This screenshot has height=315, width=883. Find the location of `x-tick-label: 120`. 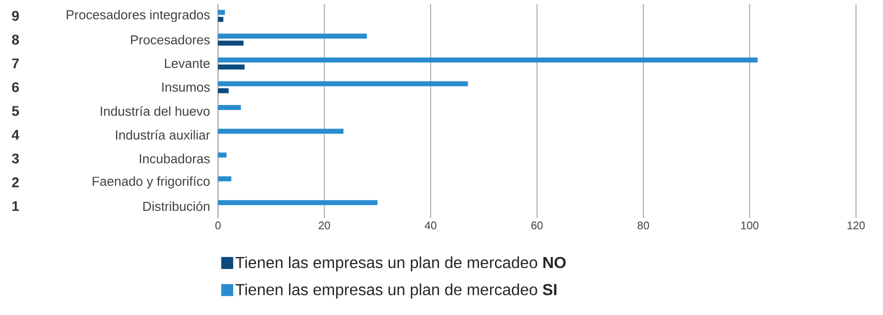

x-tick-label: 120 is located at coordinates (856, 226).